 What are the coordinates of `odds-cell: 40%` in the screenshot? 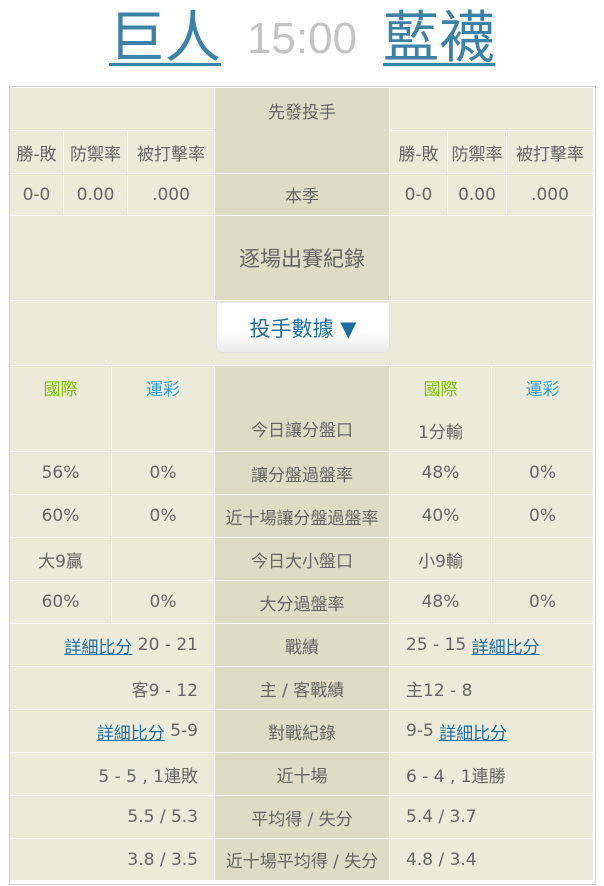 It's located at (441, 516).